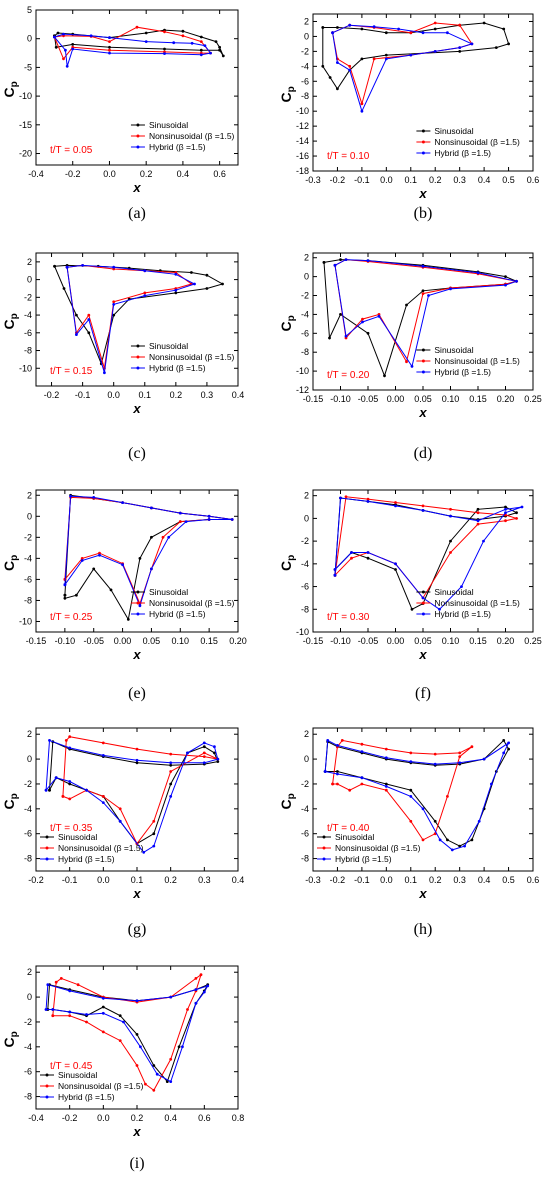 This screenshot has width=550, height=1181. I want to click on x-tick-label: 0.25, so click(533, 641).